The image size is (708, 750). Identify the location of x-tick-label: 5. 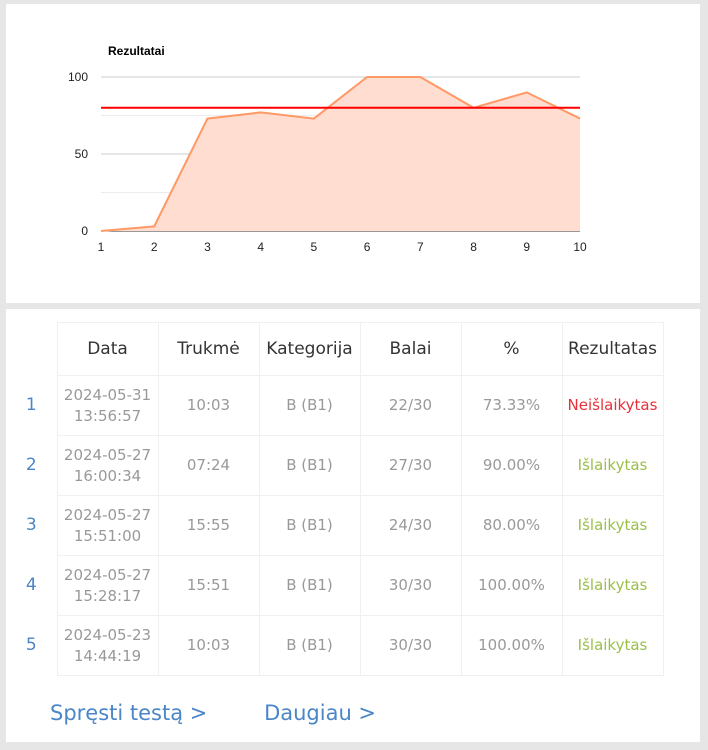
(314, 247).